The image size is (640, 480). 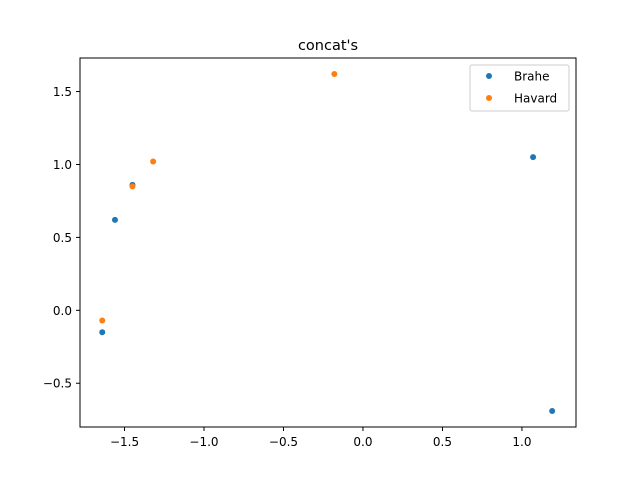 I want to click on y-tick-label: 0.0, so click(x=62, y=311).